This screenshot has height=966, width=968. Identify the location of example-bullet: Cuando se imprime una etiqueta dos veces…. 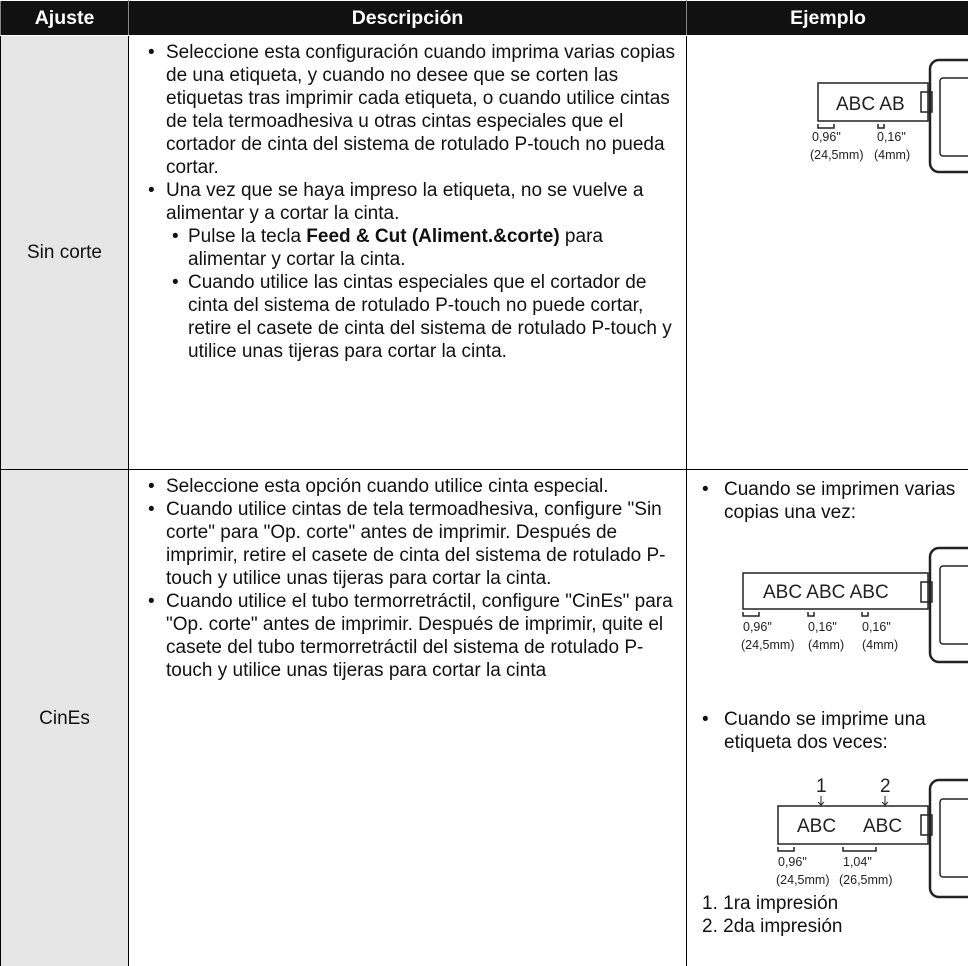
(820, 731).